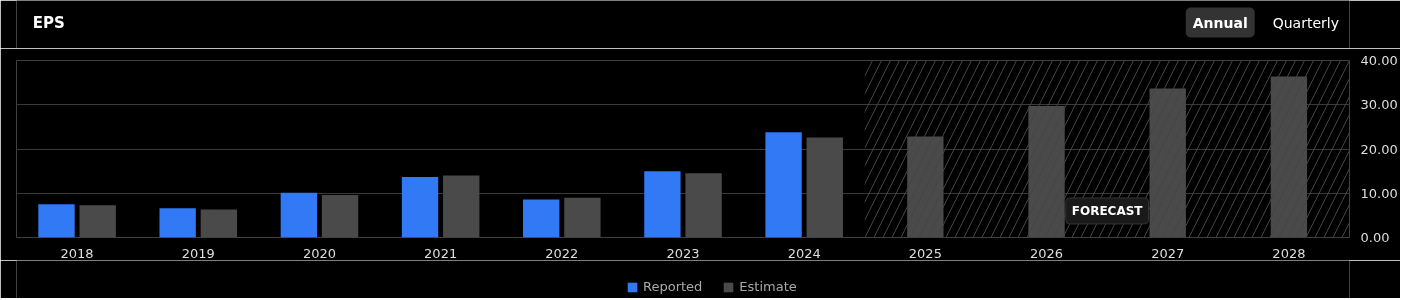 The image size is (1408, 300). I want to click on x-tick-label: 2020, so click(319, 253).